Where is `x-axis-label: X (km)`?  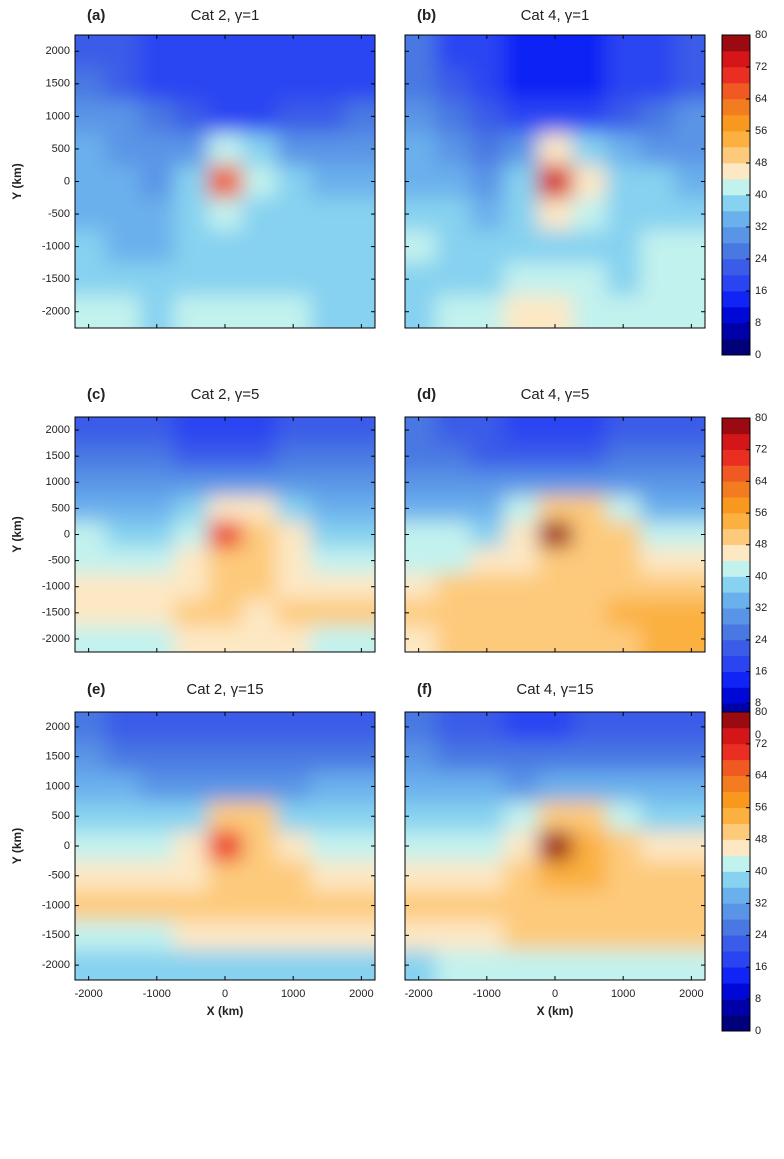
x-axis-label: X (km) is located at coordinates (555, 1011).